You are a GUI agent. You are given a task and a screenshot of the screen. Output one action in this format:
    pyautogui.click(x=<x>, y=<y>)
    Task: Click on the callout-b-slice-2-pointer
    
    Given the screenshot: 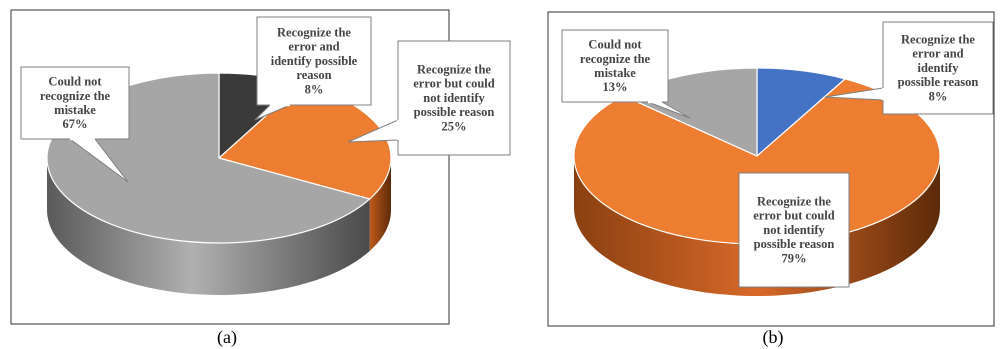 What is the action you would take?
    pyautogui.click(x=669, y=110)
    